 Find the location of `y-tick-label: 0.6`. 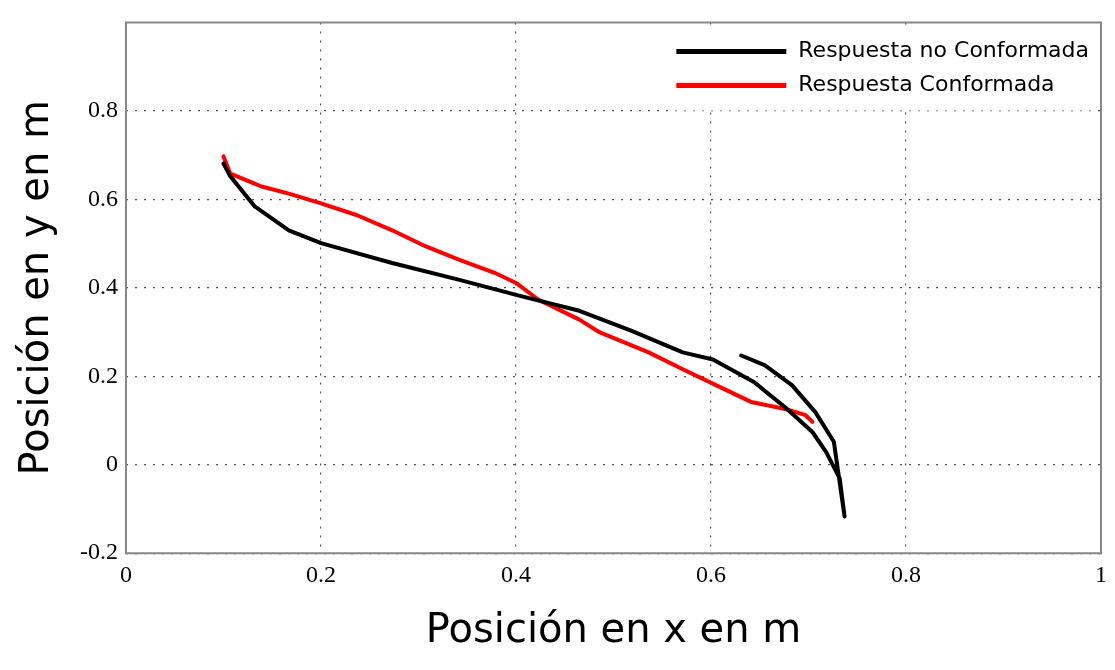

y-tick-label: 0.6 is located at coordinates (102, 197).